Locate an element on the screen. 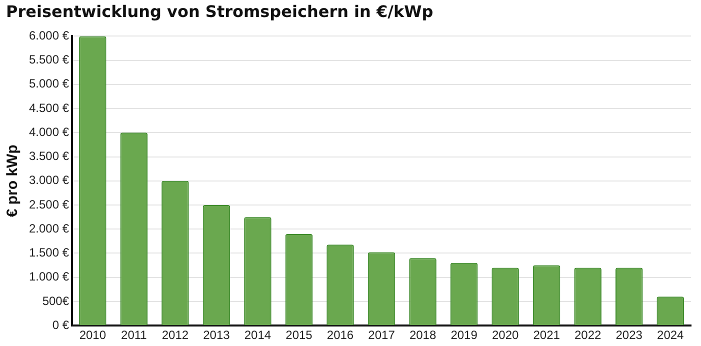 This screenshot has width=701, height=346. chart-title: Preisentwicklung von Stromspeichern in €/kWp is located at coordinates (220, 11).